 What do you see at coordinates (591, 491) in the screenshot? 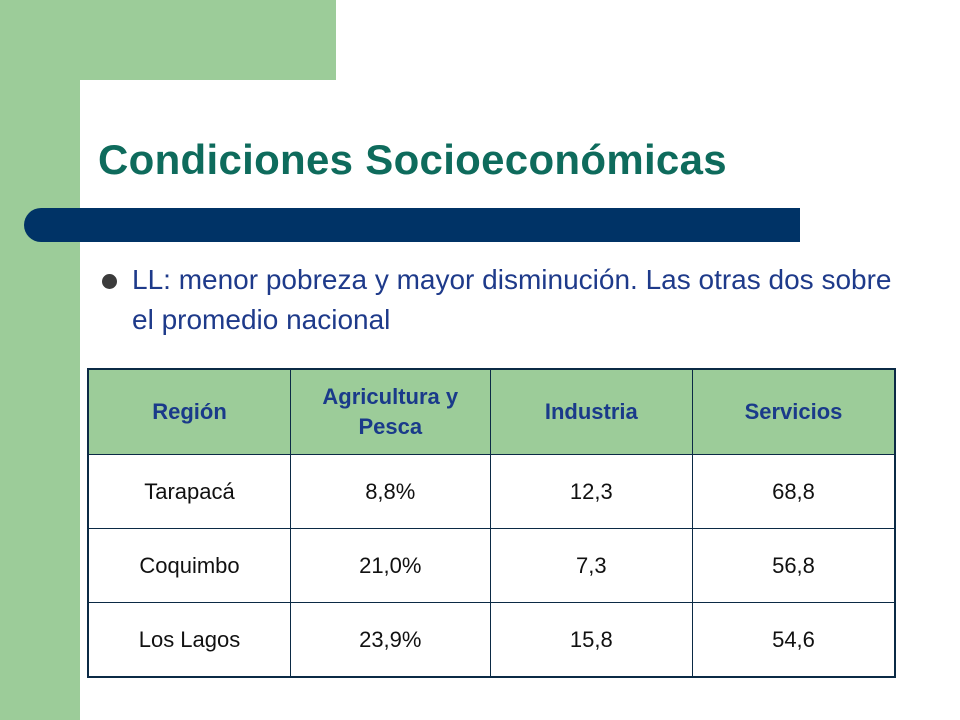
I see `cell-industria: 12,3` at bounding box center [591, 491].